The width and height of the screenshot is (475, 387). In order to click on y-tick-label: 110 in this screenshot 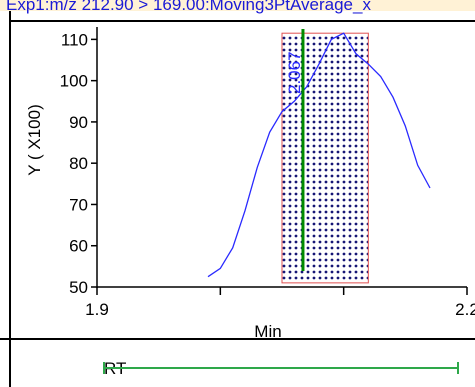, I will do `click(74, 39)`.